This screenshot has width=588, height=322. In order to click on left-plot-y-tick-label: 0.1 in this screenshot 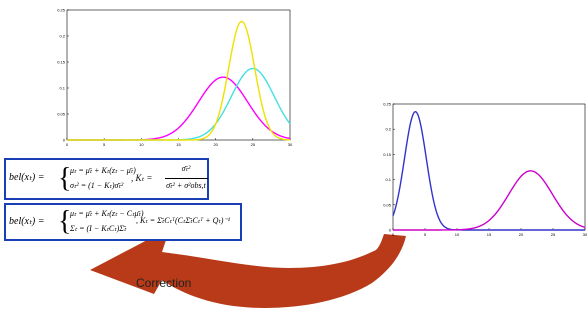, I will do `click(62, 88)`.